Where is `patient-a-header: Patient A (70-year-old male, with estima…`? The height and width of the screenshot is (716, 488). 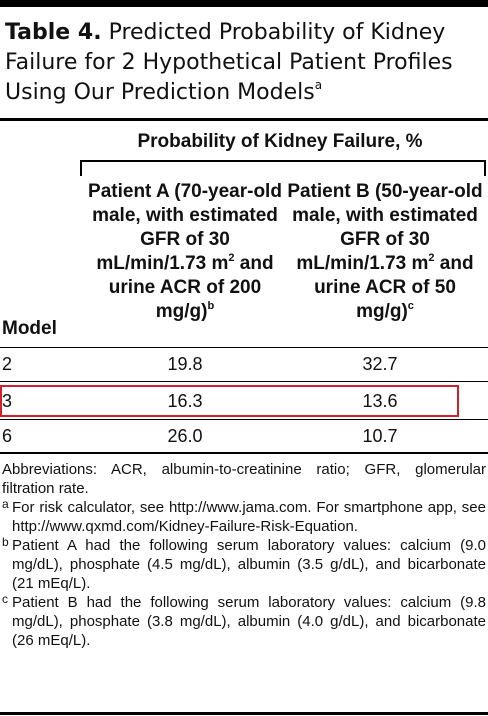
patient-a-header: Patient A (70-year-old male, with estima… is located at coordinates (185, 251).